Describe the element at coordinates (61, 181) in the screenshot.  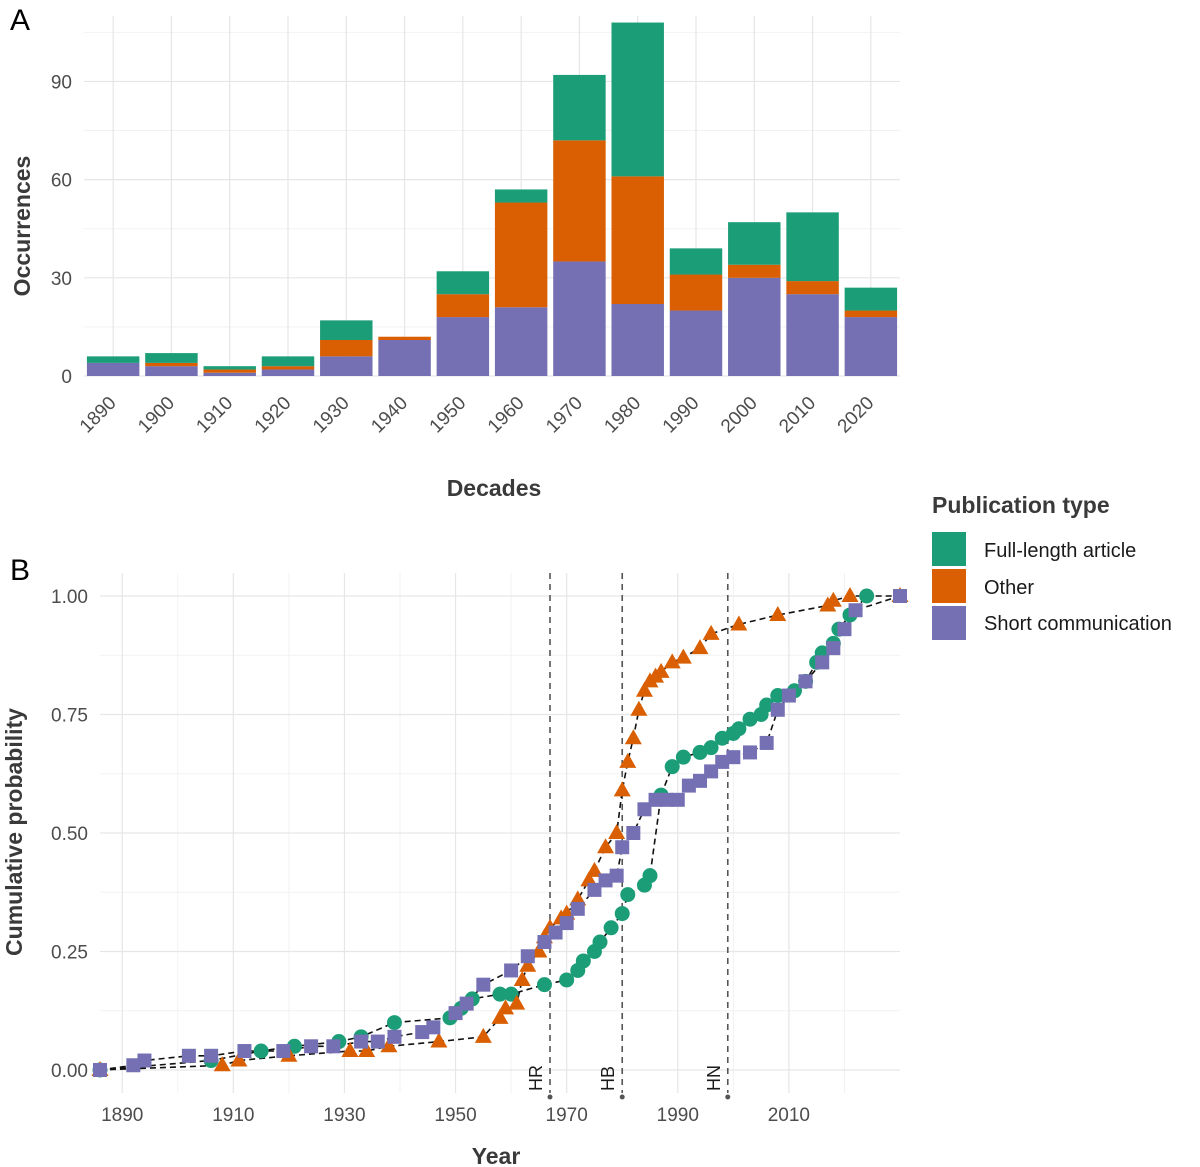
I see `y-tick-label: 60` at that location.